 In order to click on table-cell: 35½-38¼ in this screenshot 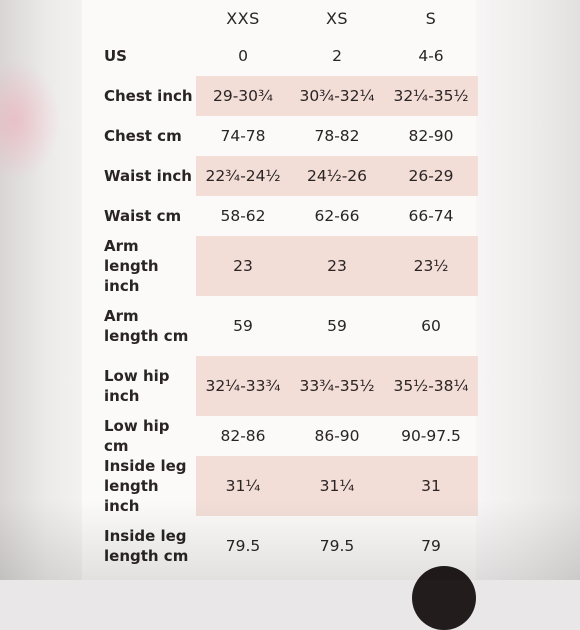, I will do `click(431, 386)`.